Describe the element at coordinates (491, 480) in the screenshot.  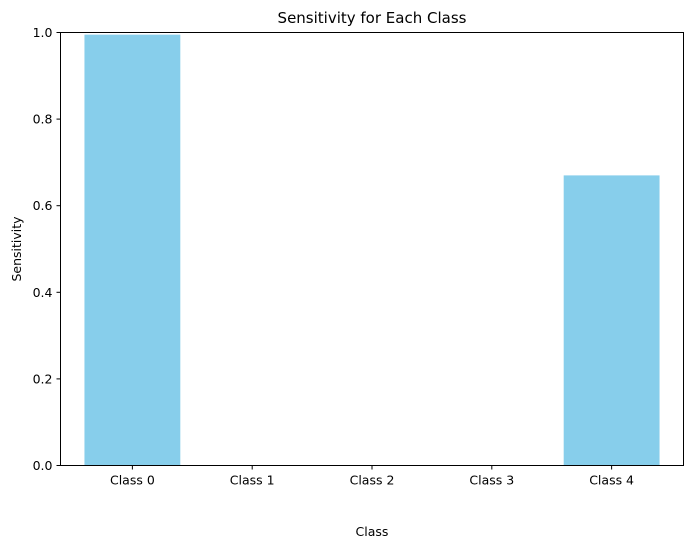
I see `x-tick-label: Class 3` at that location.